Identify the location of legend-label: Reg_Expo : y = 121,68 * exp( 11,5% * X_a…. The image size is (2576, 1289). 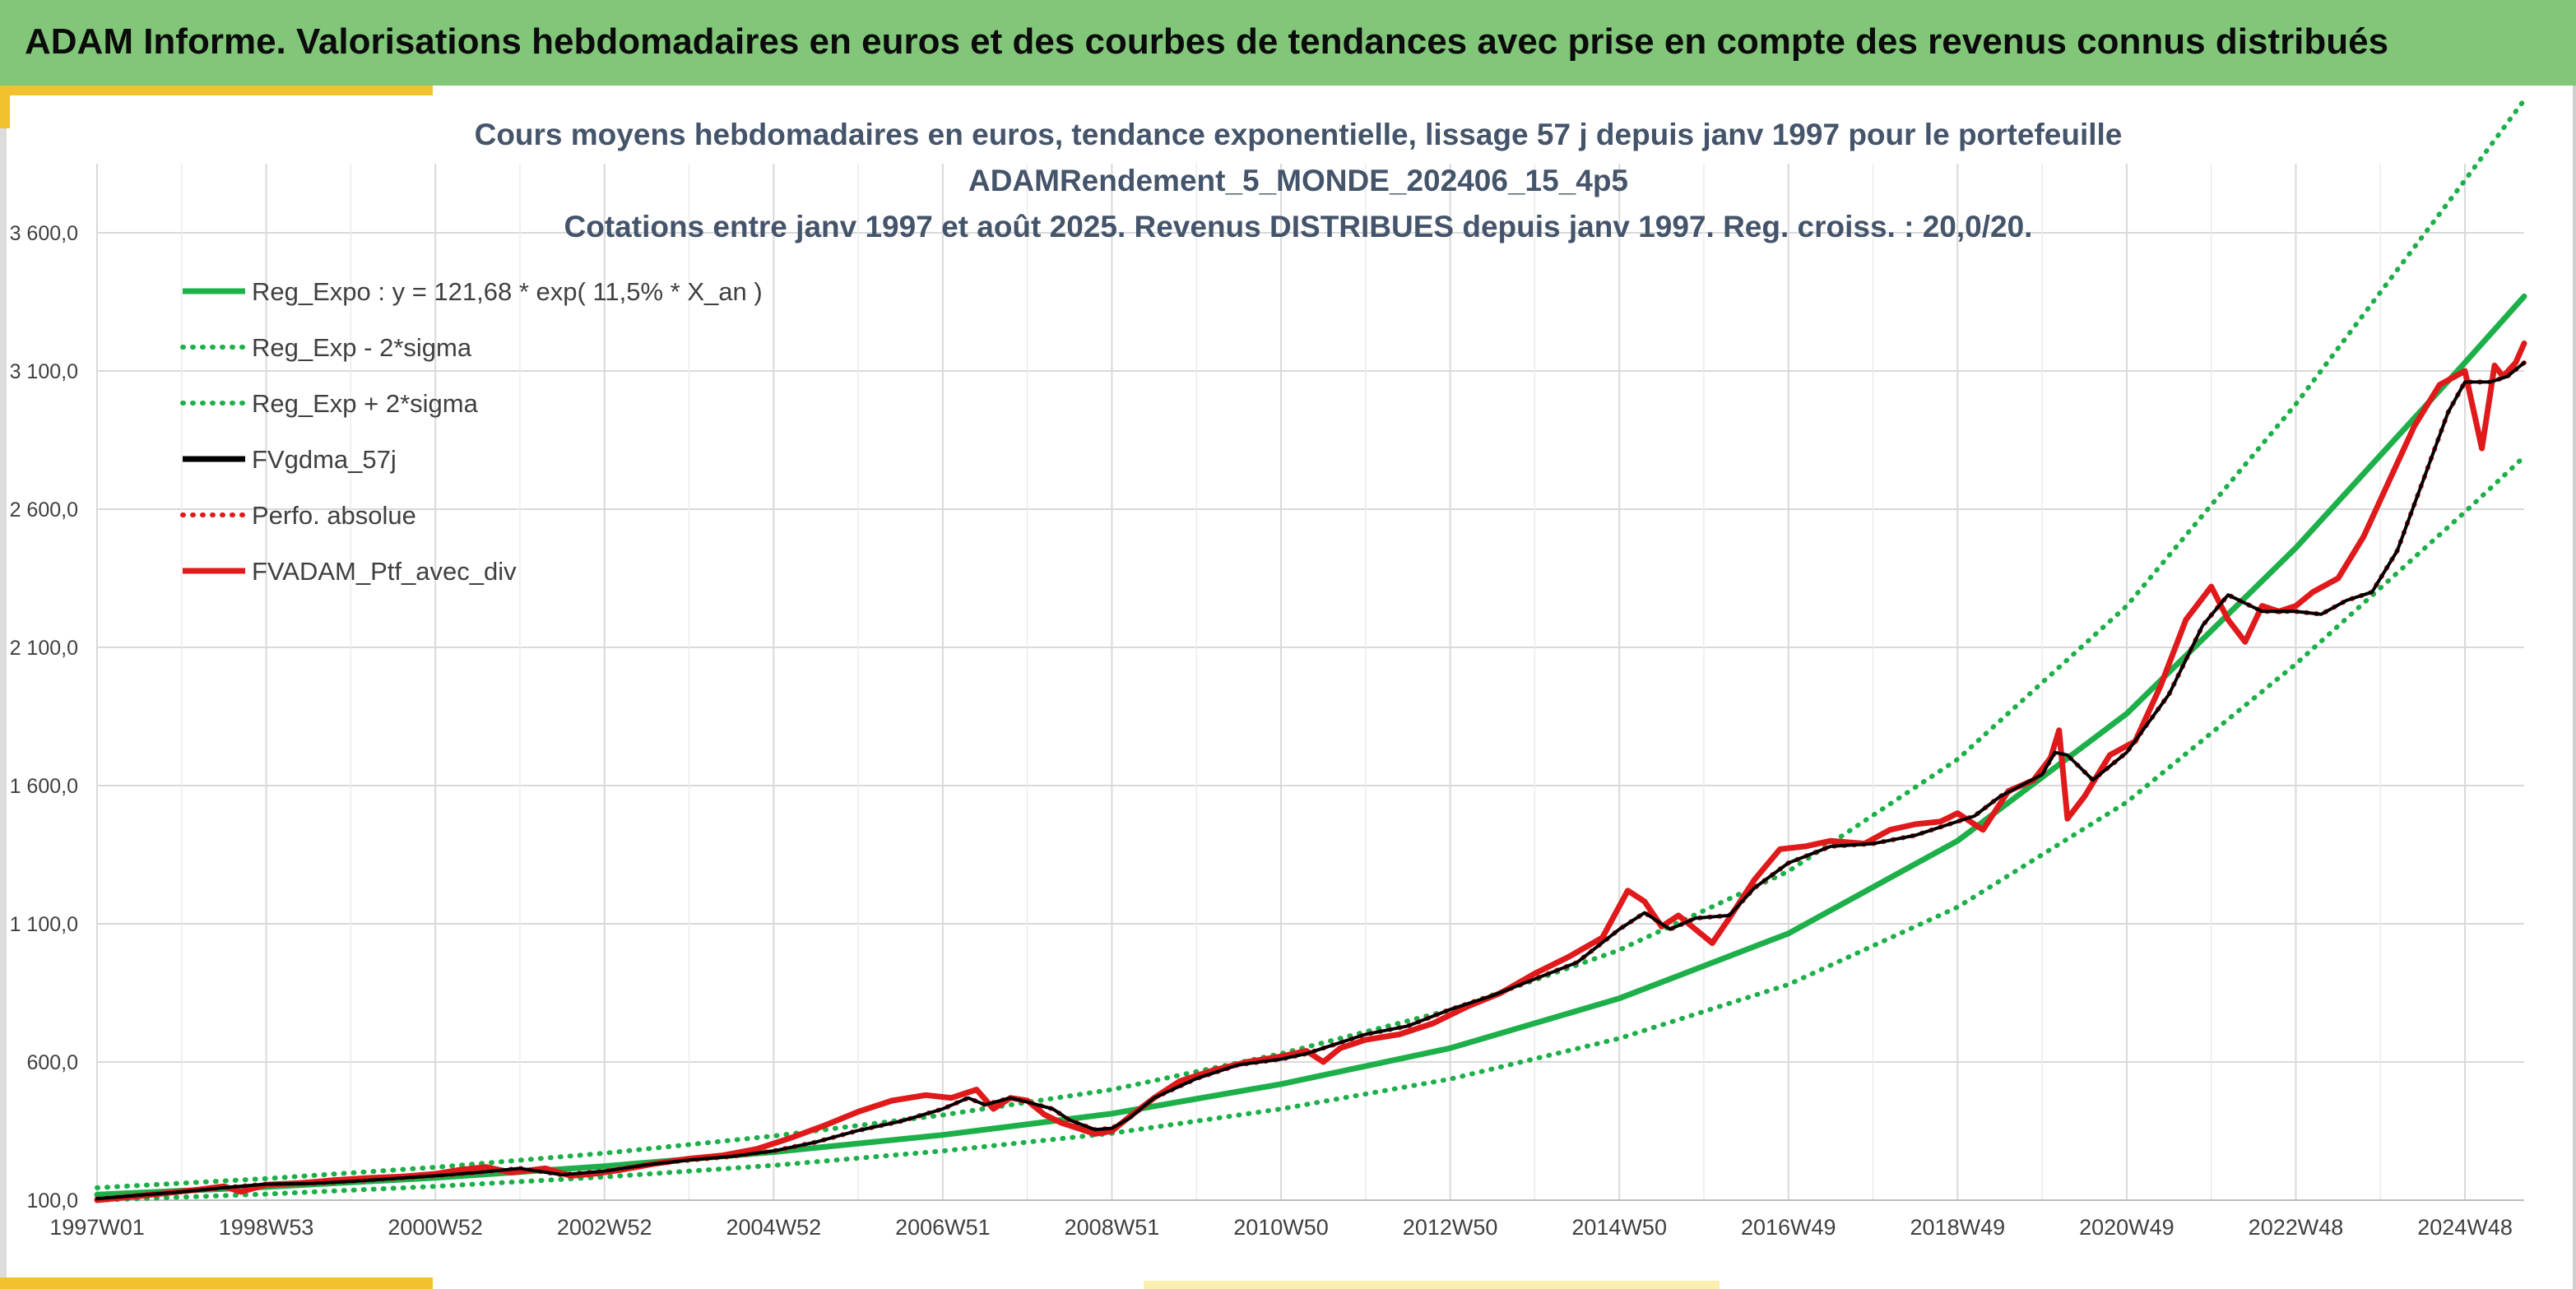
(507, 291).